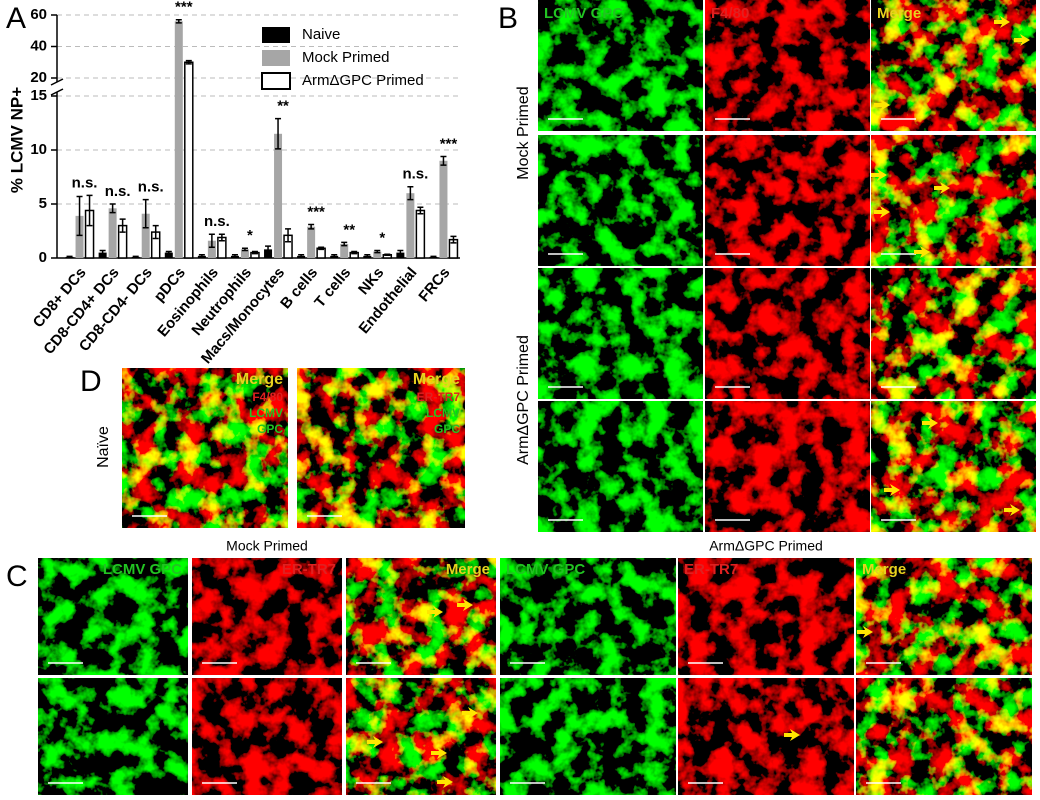 The width and height of the screenshot is (1040, 800). What do you see at coordinates (91, 381) in the screenshot?
I see `panel-label: D` at bounding box center [91, 381].